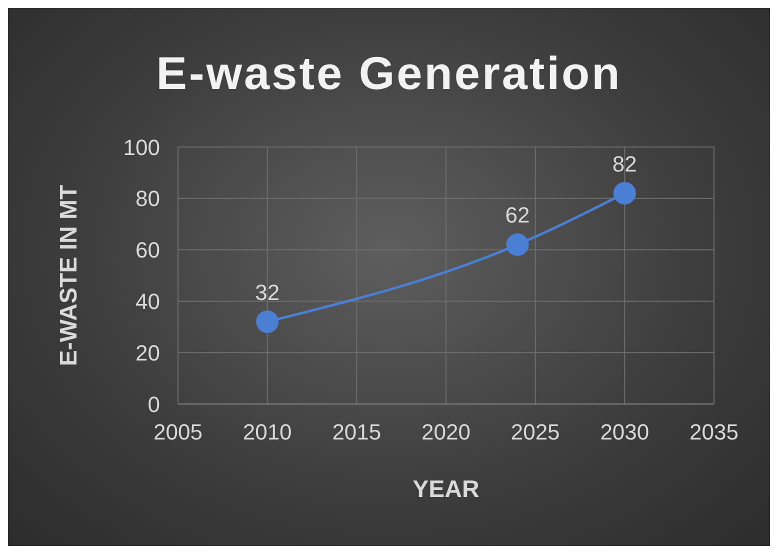 The image size is (778, 554). Describe the element at coordinates (148, 250) in the screenshot. I see `y-tick-label: 60` at that location.